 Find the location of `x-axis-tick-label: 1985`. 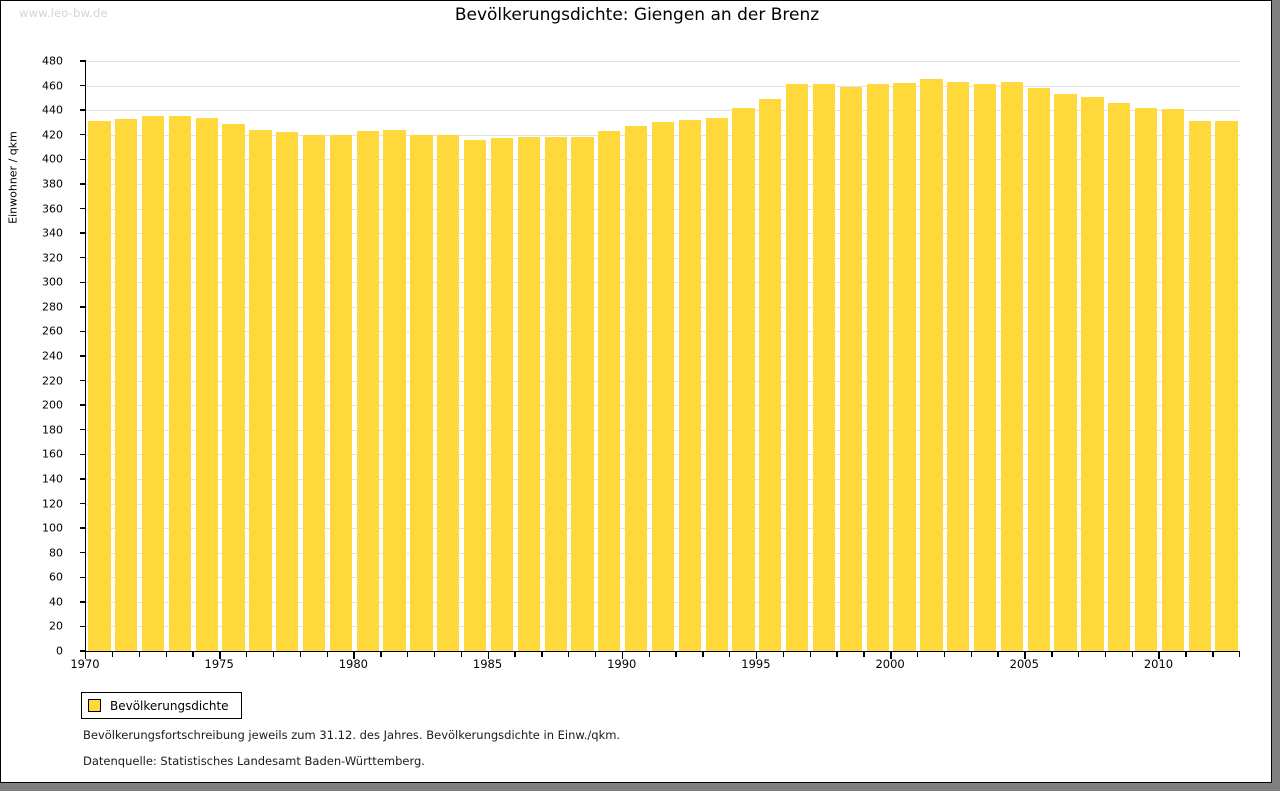

x-axis-tick-label: 1985 is located at coordinates (487, 664).